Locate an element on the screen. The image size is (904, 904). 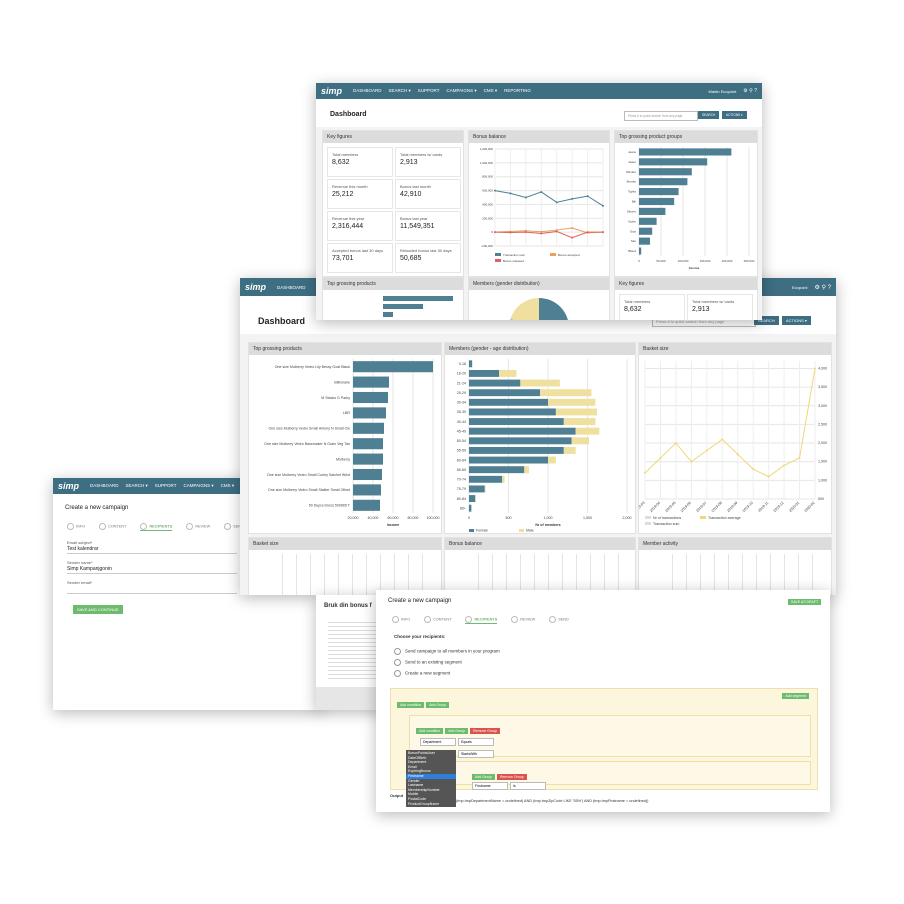
key-figure-label: Bonus last year is located at coordinates (414, 218).